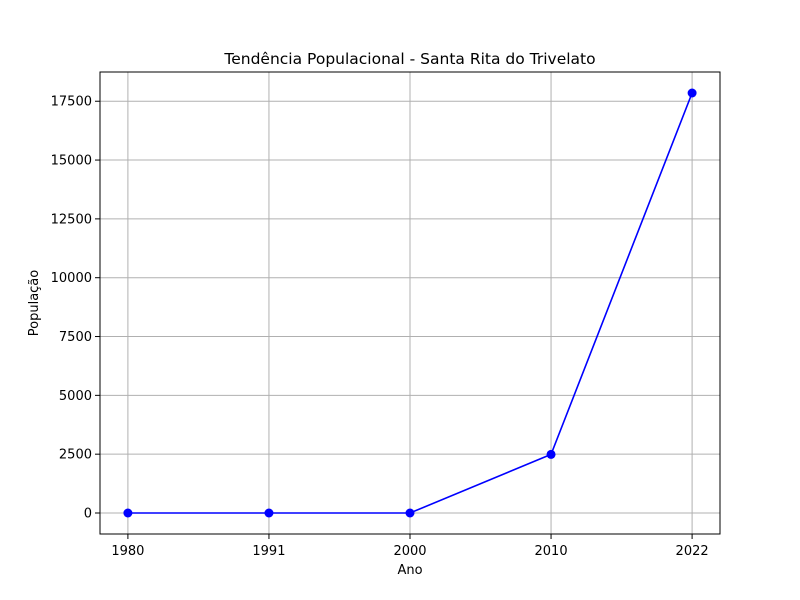 The width and height of the screenshot is (800, 600). What do you see at coordinates (71, 278) in the screenshot?
I see `y-tick-label: 10000` at bounding box center [71, 278].